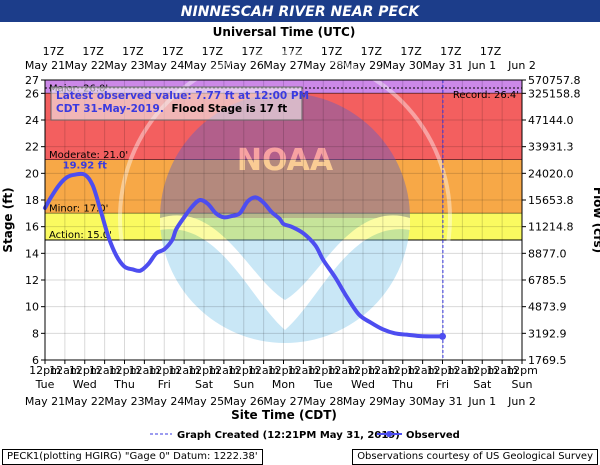 The width and height of the screenshot is (600, 465). Describe the element at coordinates (124, 65) in the screenshot. I see `top-date-label: May 23` at that location.